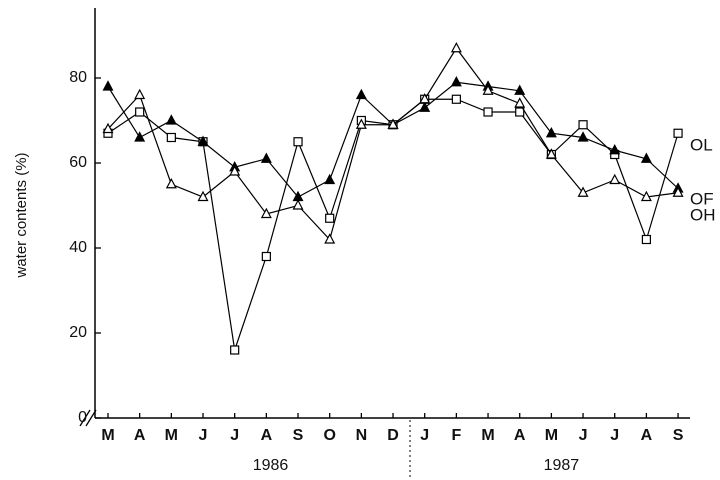 The image size is (720, 480). Describe the element at coordinates (78, 247) in the screenshot. I see `y-tick-label: 40` at that location.